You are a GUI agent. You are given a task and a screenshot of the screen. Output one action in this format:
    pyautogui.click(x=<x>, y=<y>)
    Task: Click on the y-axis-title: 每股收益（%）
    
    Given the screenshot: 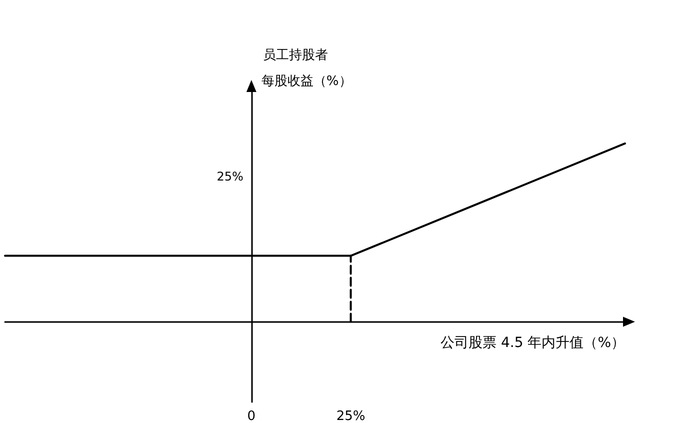 What is the action you would take?
    pyautogui.click(x=306, y=81)
    